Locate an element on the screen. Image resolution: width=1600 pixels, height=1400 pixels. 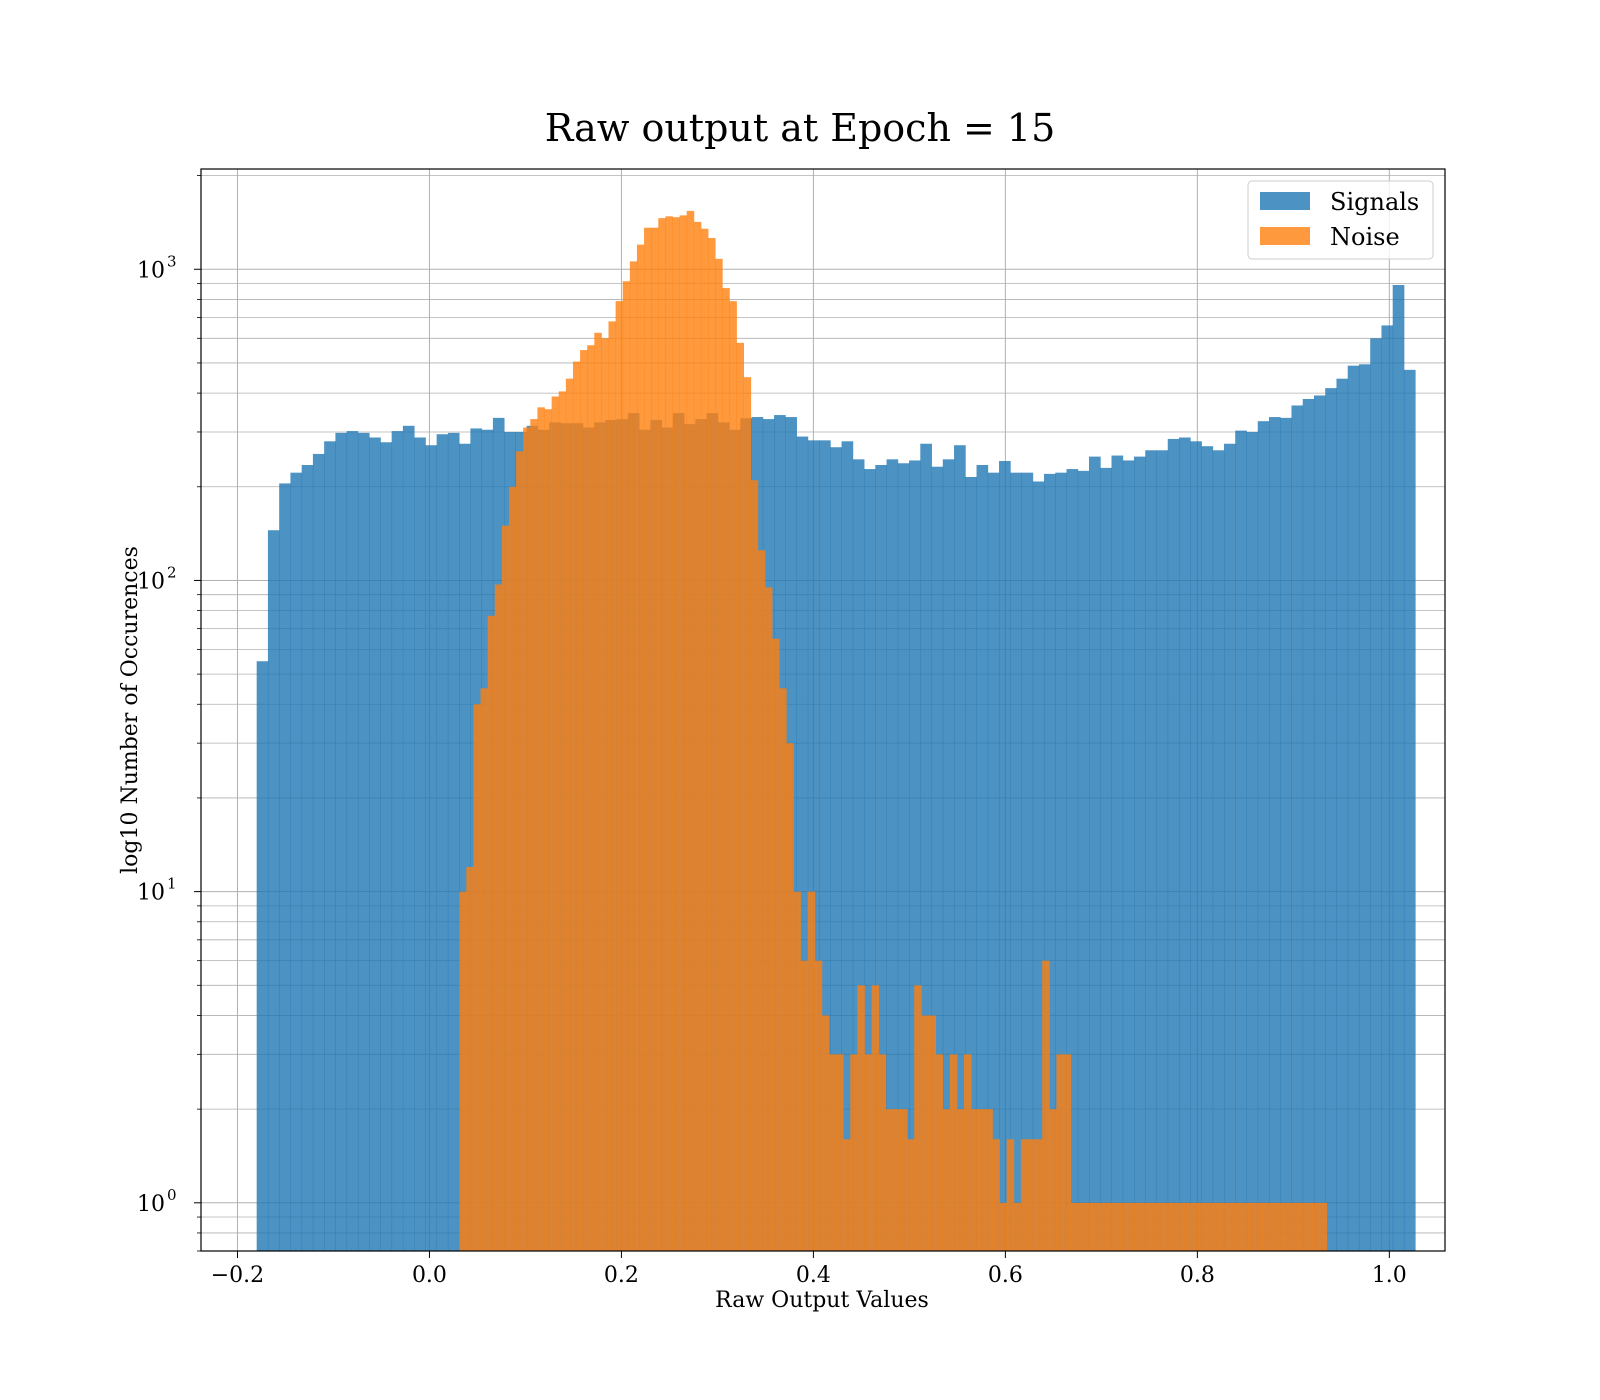
legend-label-noise: Noise is located at coordinates (1365, 237).